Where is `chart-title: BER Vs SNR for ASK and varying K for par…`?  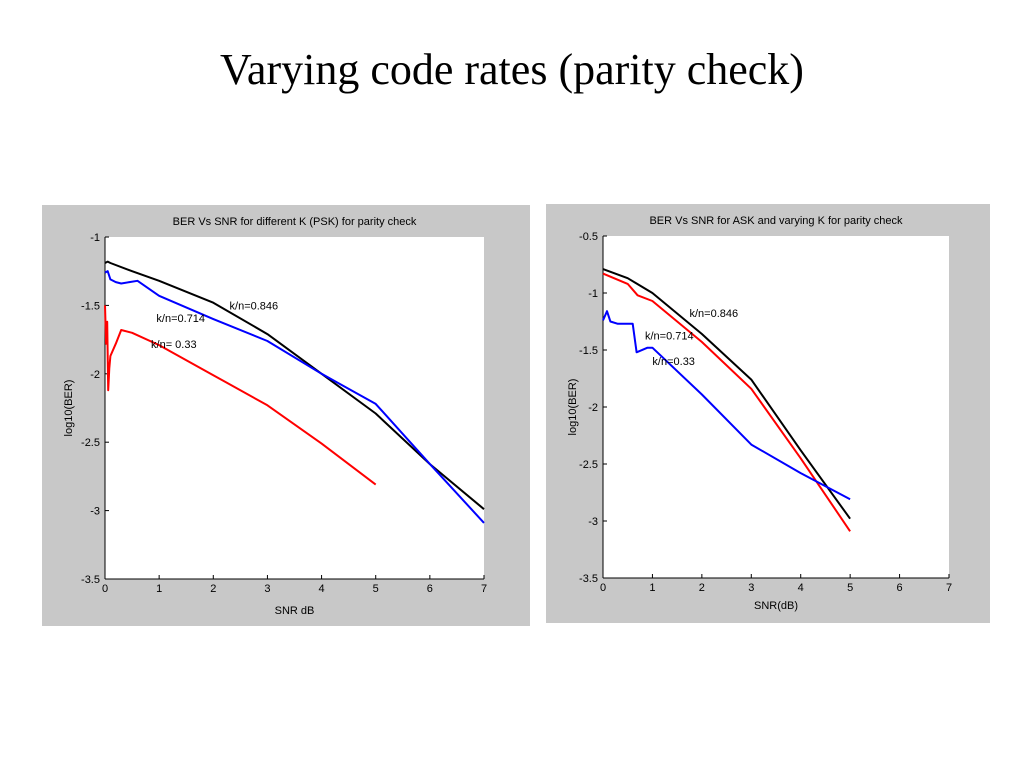 chart-title: BER Vs SNR for ASK and varying K for par… is located at coordinates (776, 221).